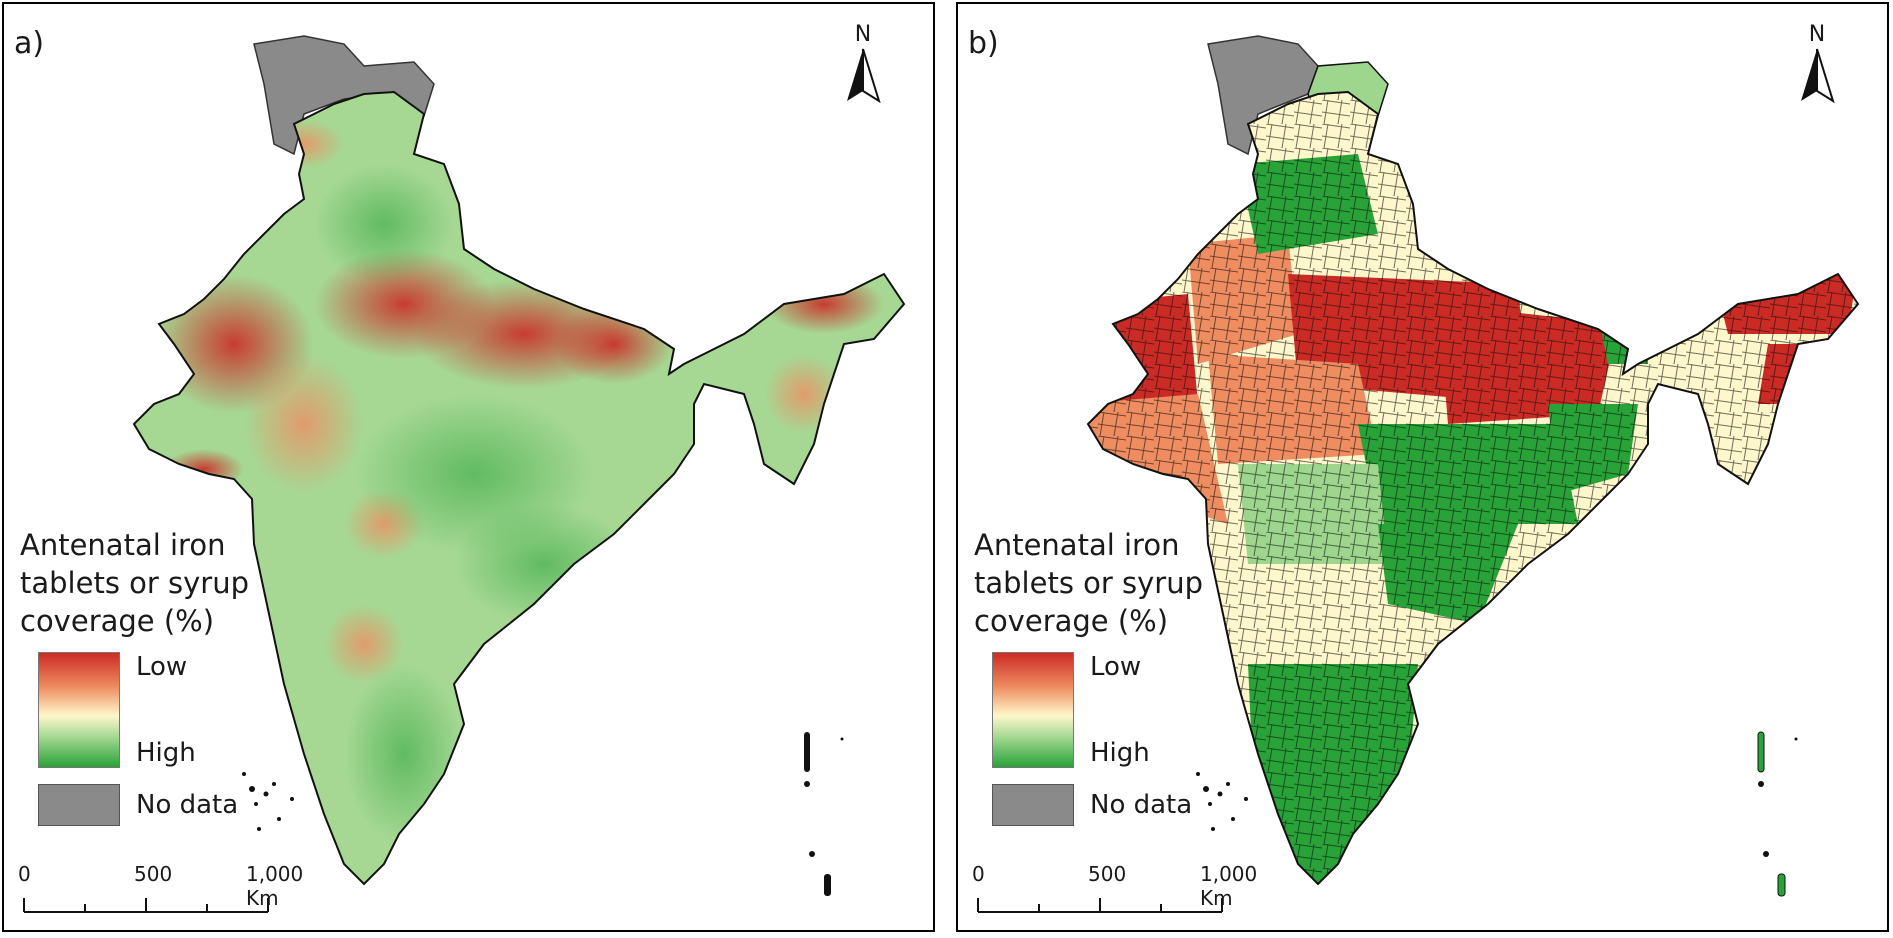 This screenshot has height=938, width=1893. I want to click on panel-label: a), so click(29, 43).